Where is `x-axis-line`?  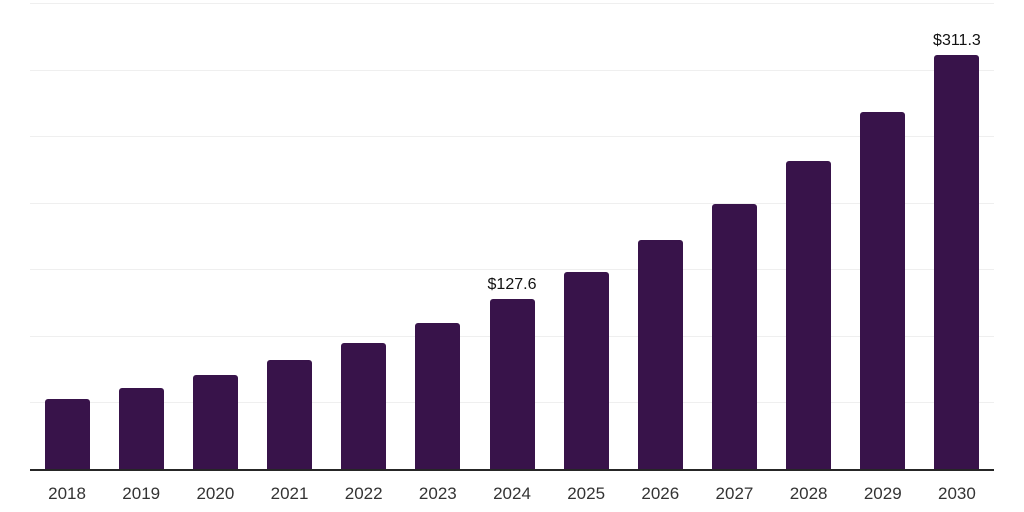 x-axis-line is located at coordinates (512, 470).